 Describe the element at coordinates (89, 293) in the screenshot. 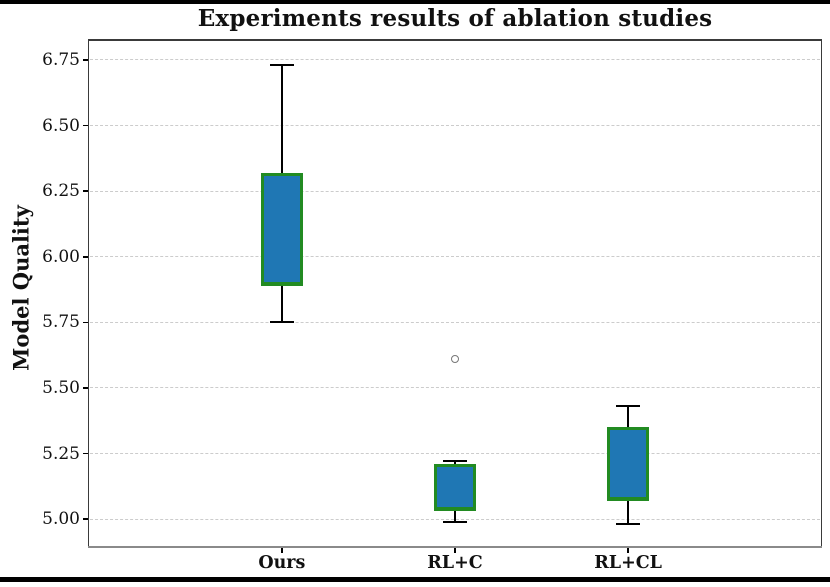

I see `left-spine` at that location.